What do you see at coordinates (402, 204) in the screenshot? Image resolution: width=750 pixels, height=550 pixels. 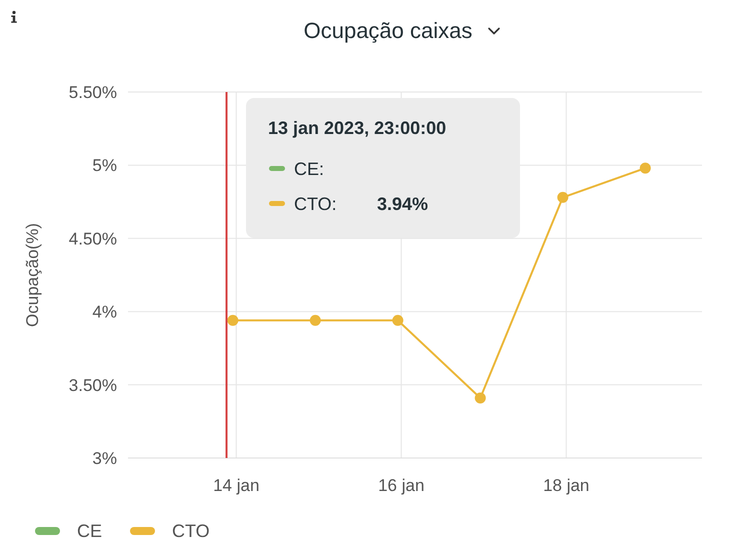 I see `annotation: 3.94%` at bounding box center [402, 204].